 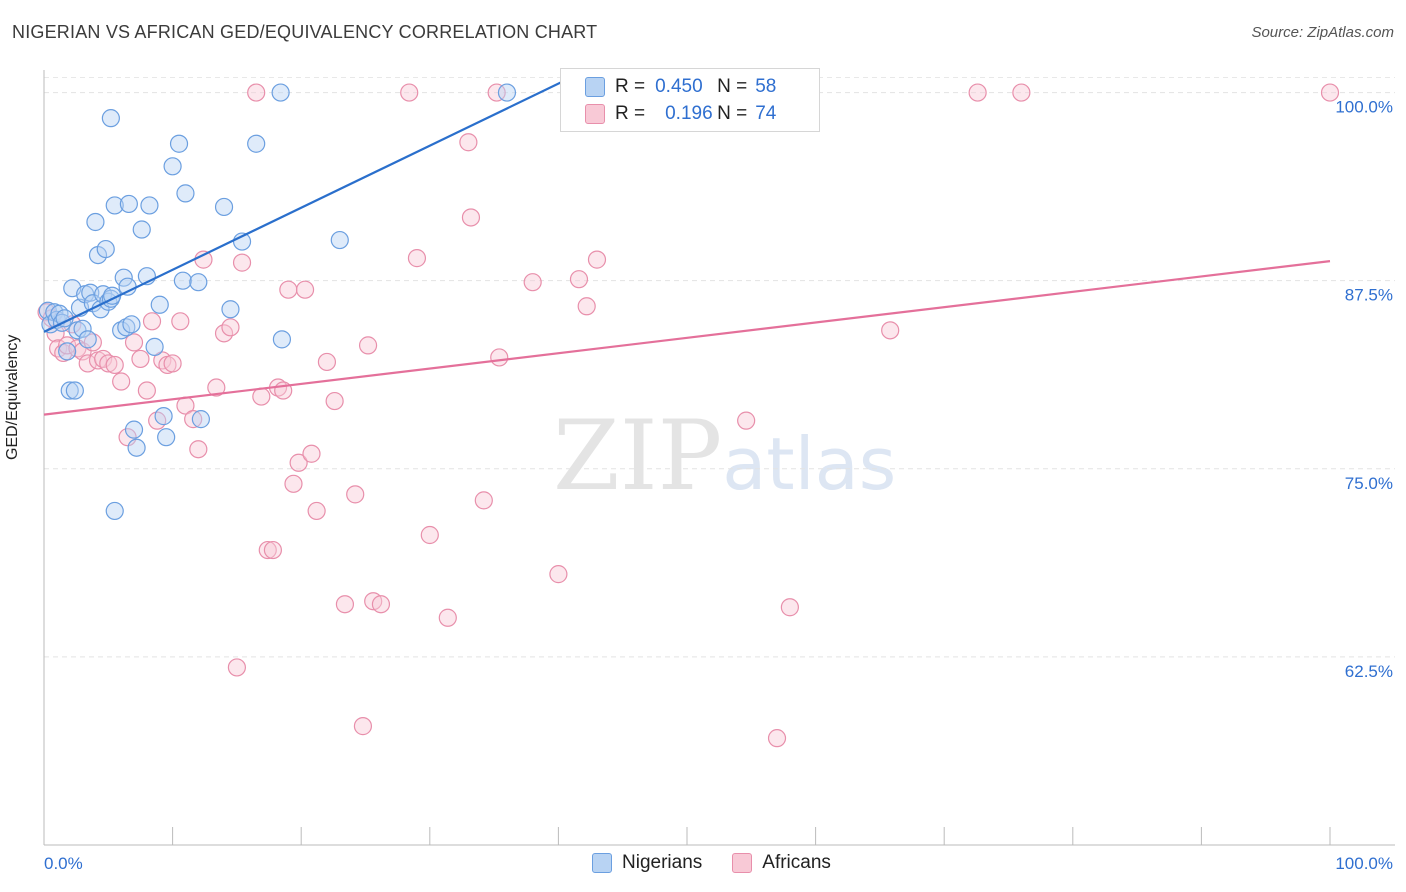 What do you see at coordinates (742, 863) in the screenshot?
I see `series-swatch-africans` at bounding box center [742, 863].